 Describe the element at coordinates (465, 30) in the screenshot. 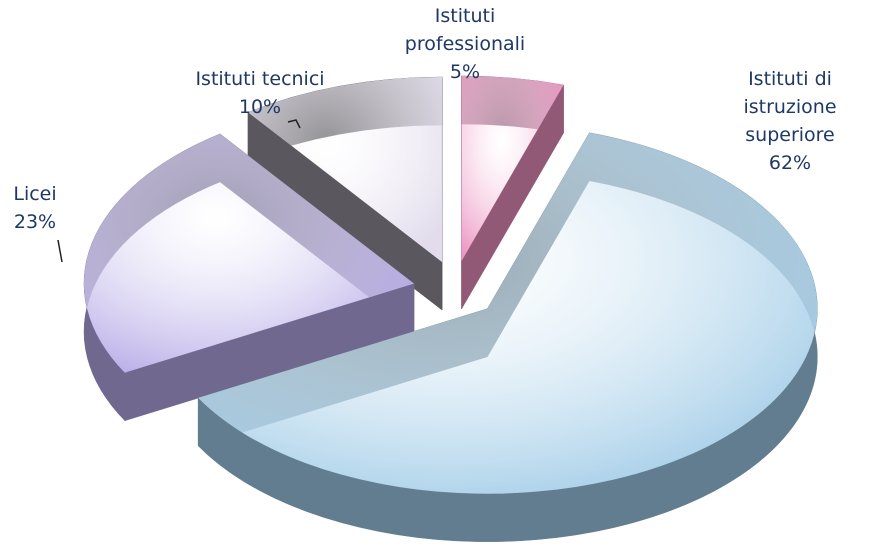

I see `label-text: Istituti professionali` at that location.